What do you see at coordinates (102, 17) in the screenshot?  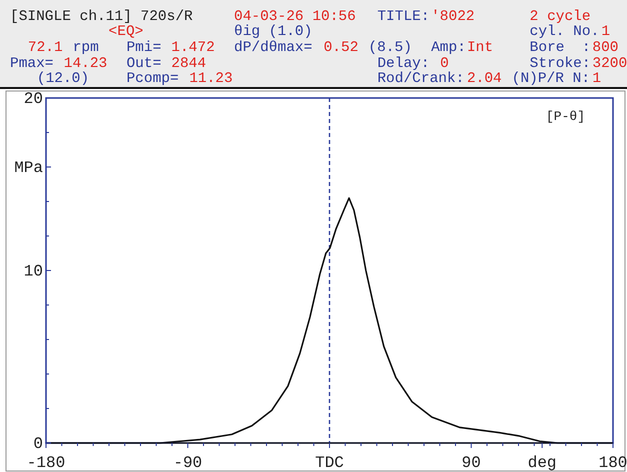 I see `text: [SINGLE ch.11] 720s/R` at bounding box center [102, 17].